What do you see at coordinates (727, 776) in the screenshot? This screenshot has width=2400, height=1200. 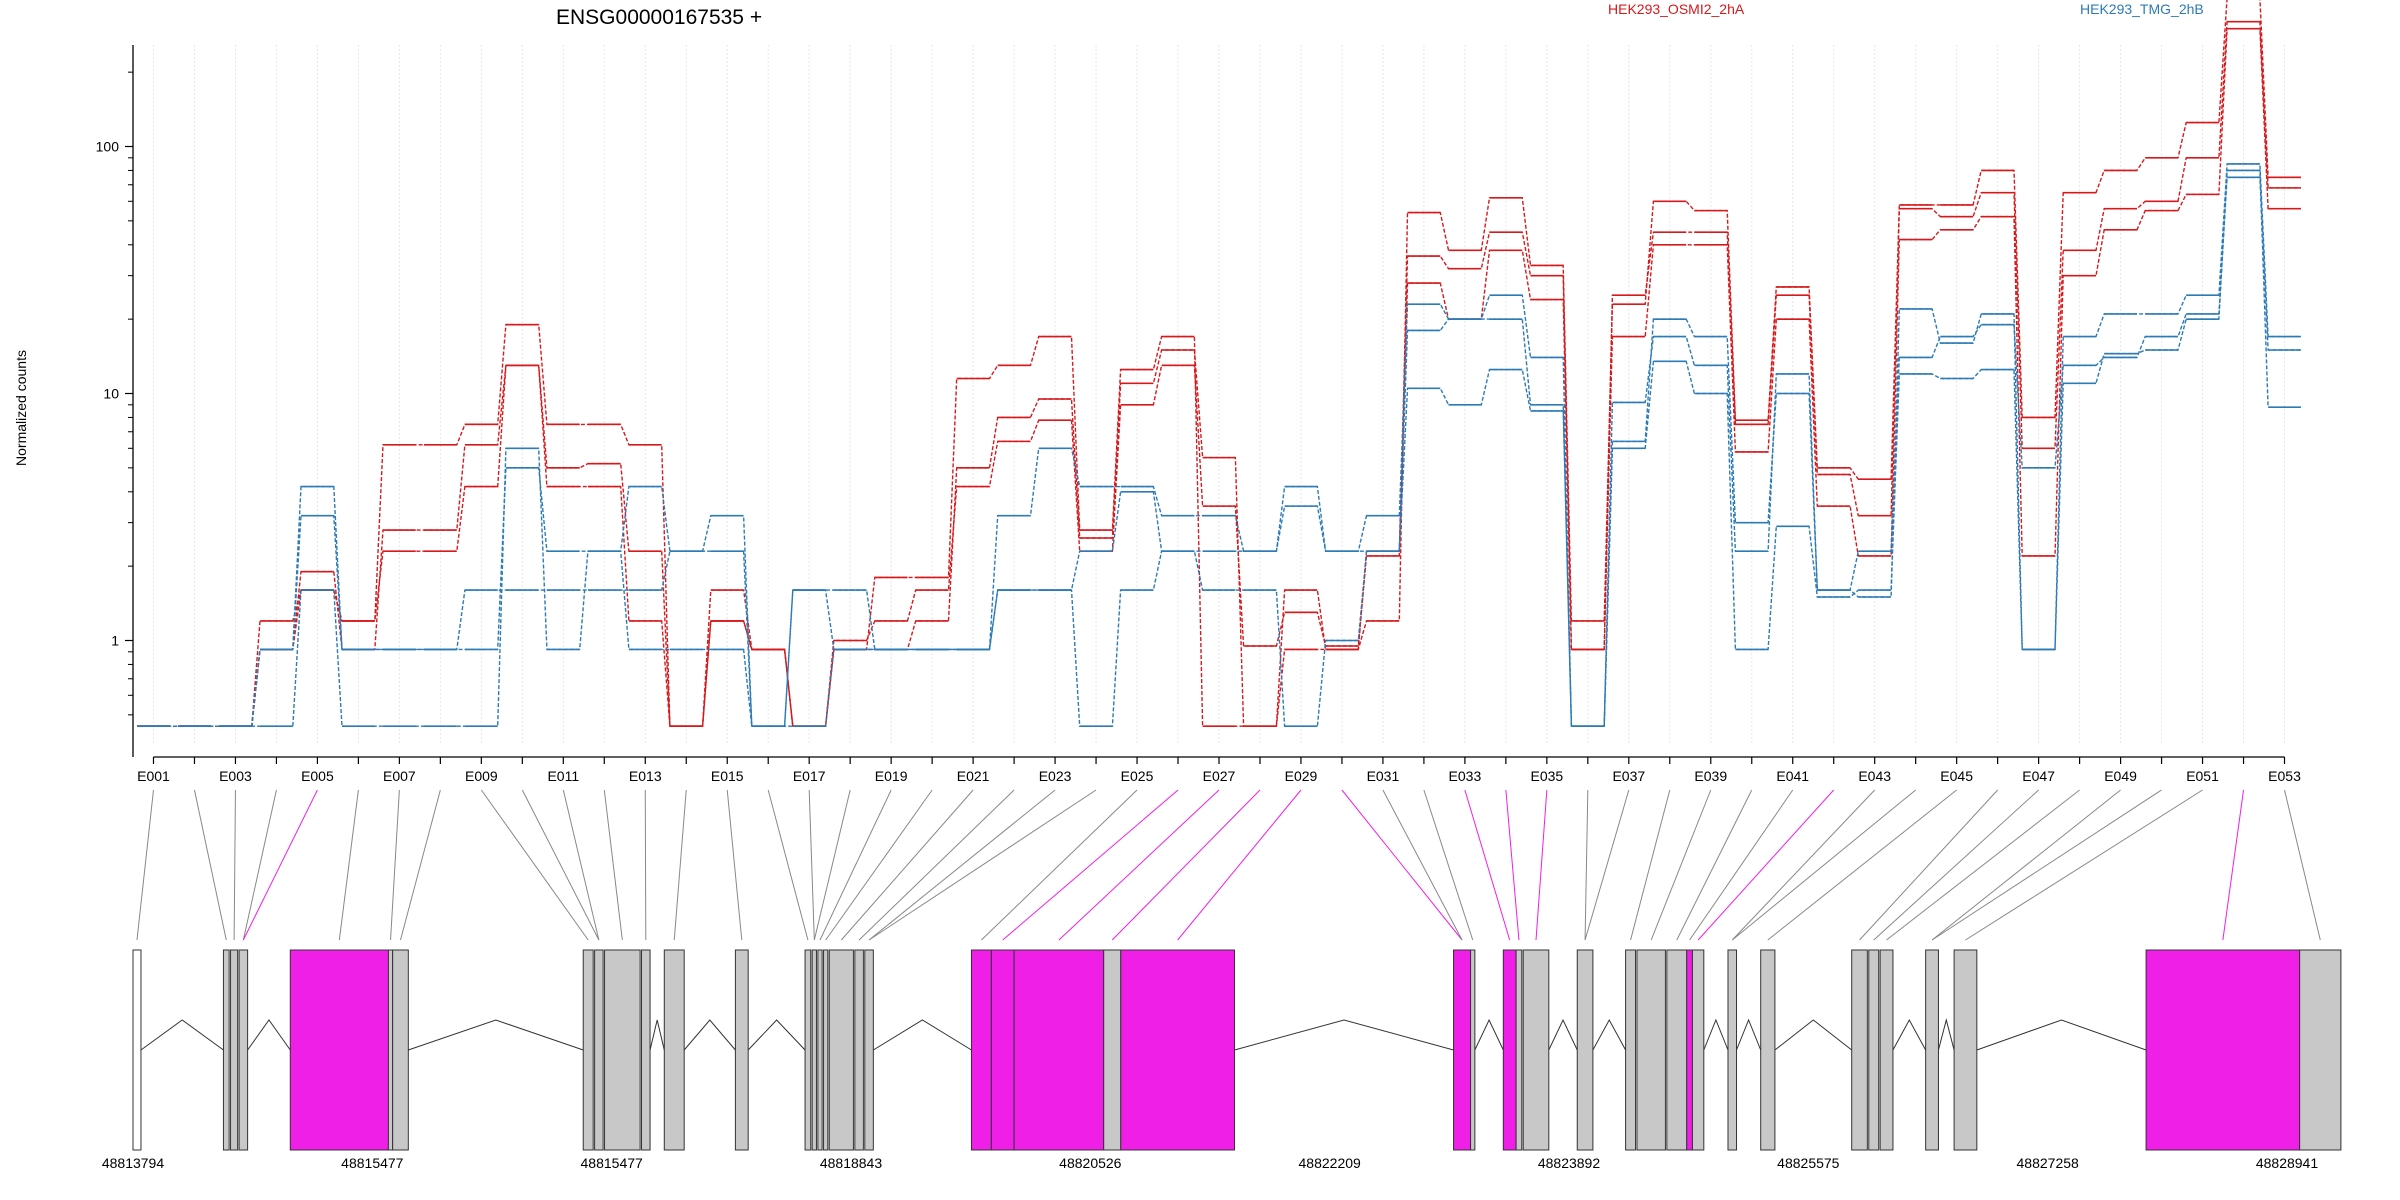 I see `x-tick-label: E015` at bounding box center [727, 776].